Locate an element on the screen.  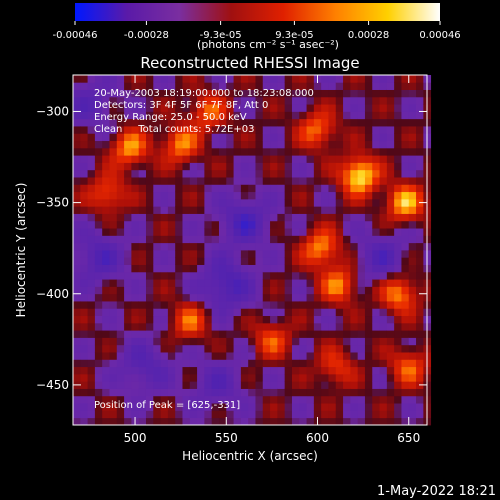
y-tick-label: −350 is located at coordinates (52, 203).